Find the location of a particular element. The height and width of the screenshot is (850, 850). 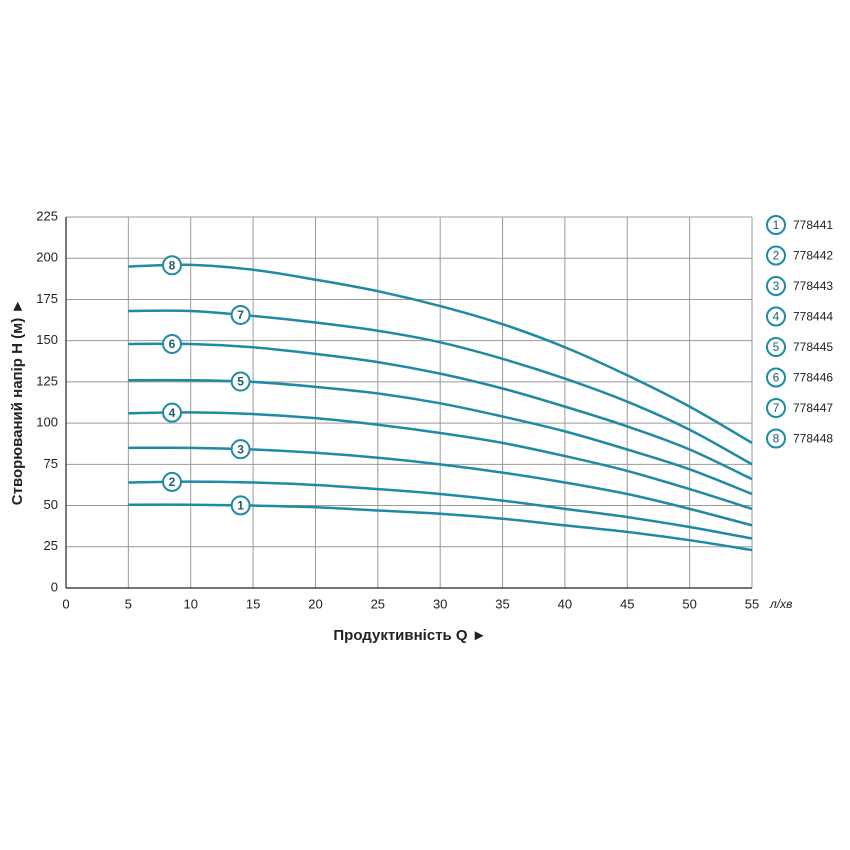

curve-label: 3 is located at coordinates (240, 449).